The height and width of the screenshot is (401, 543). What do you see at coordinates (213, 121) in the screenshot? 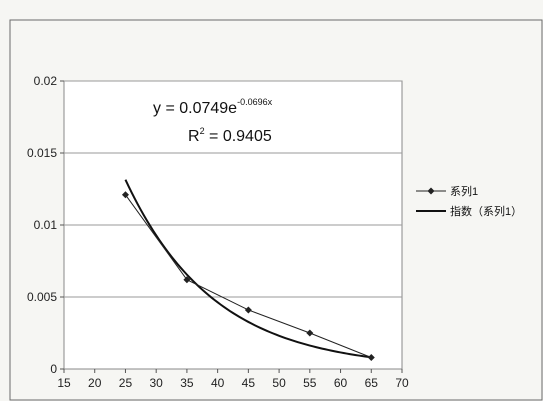
I see `trendline-equation: y = 0.0749e-0.0696x R2 = 0.9405` at bounding box center [213, 121].